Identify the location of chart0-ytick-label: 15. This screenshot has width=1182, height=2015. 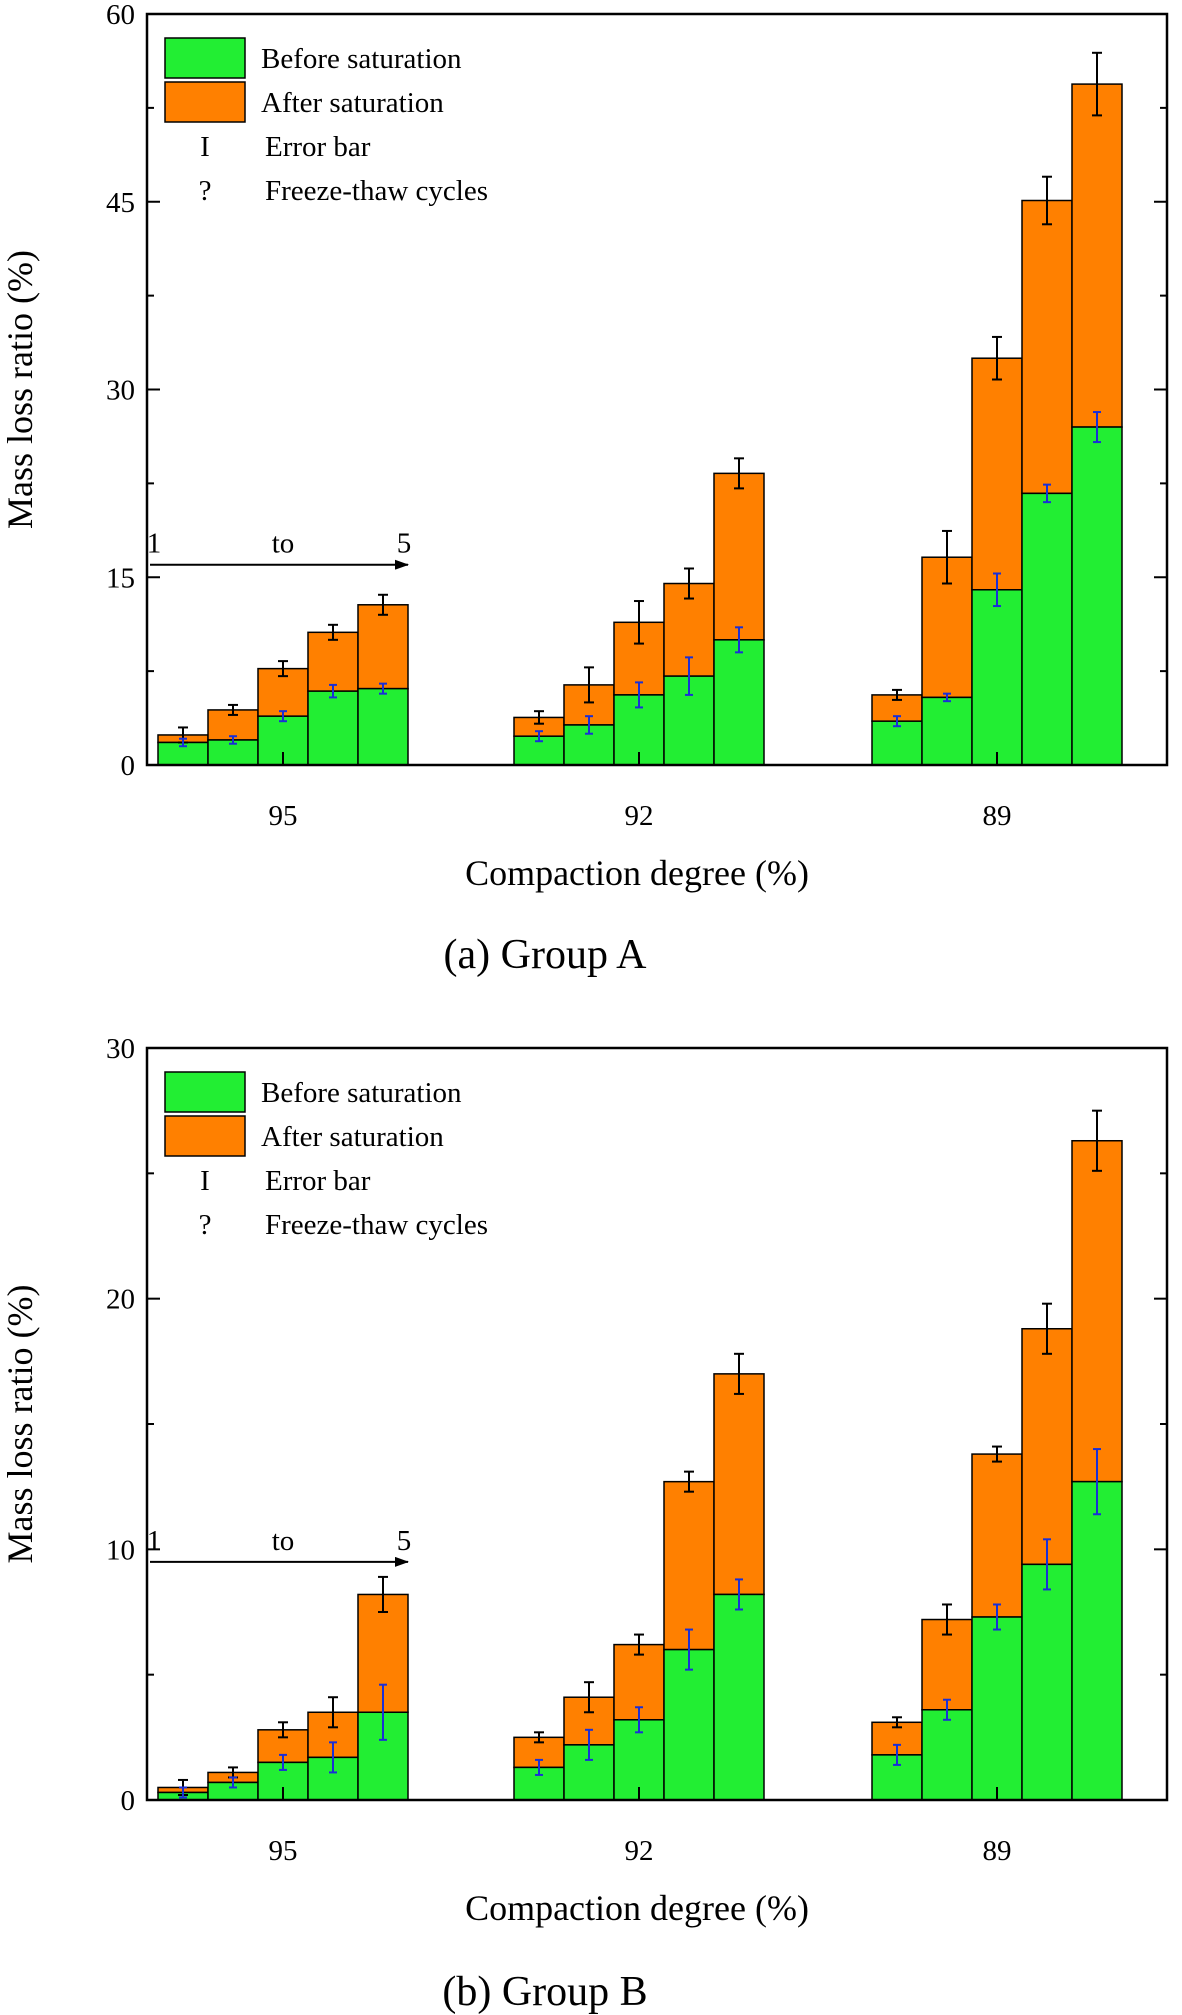
(120, 578).